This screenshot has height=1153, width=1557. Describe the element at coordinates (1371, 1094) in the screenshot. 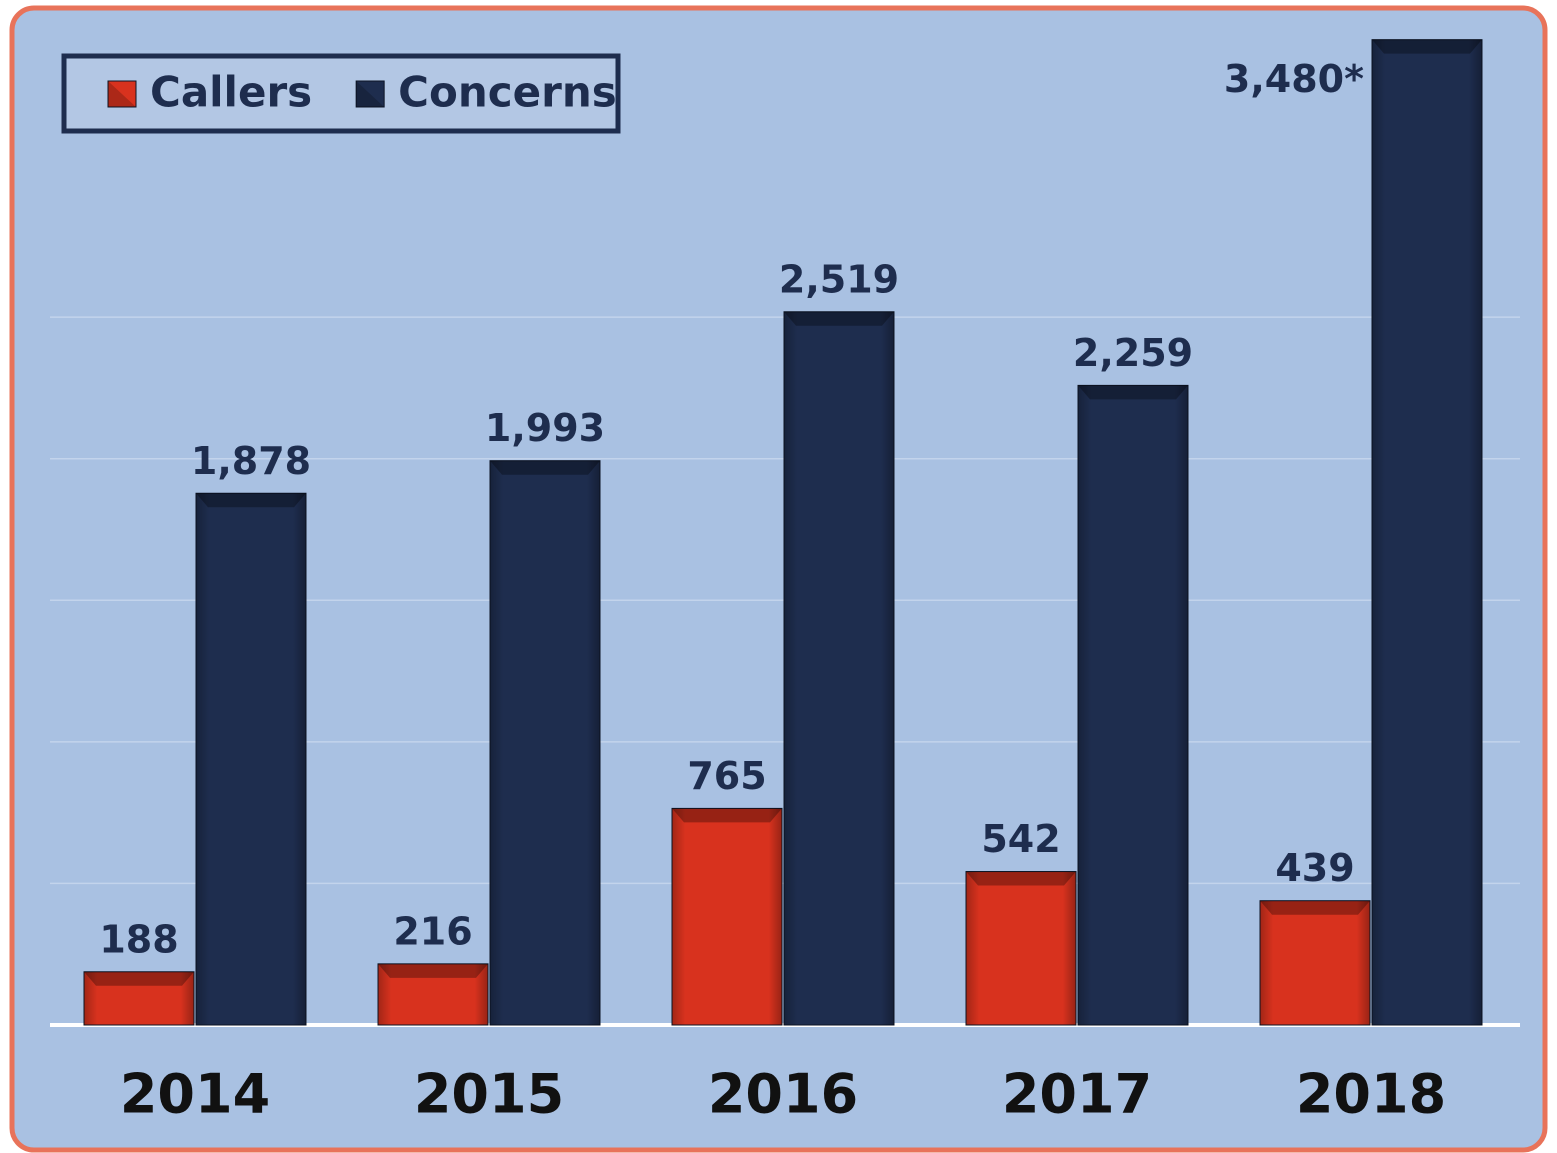

I see `x-tick-label: 2018` at that location.